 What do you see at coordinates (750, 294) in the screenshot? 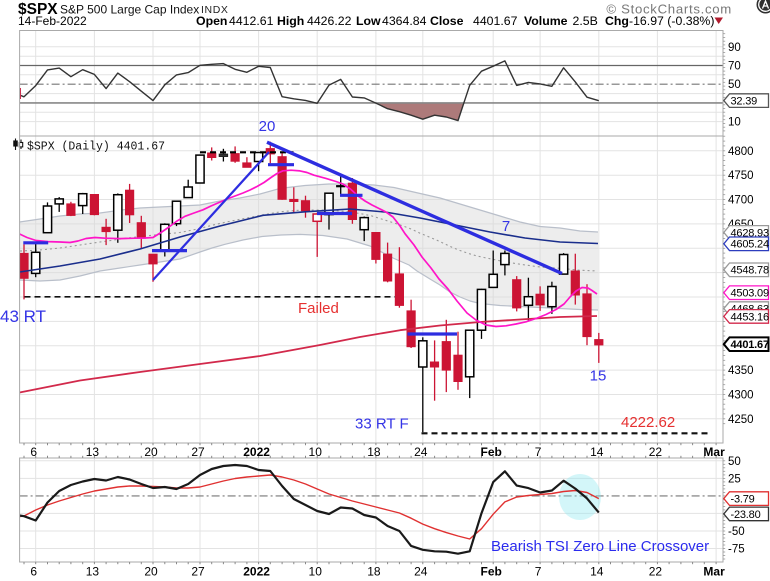
I see `svg-text: 4503.09` at bounding box center [750, 294].